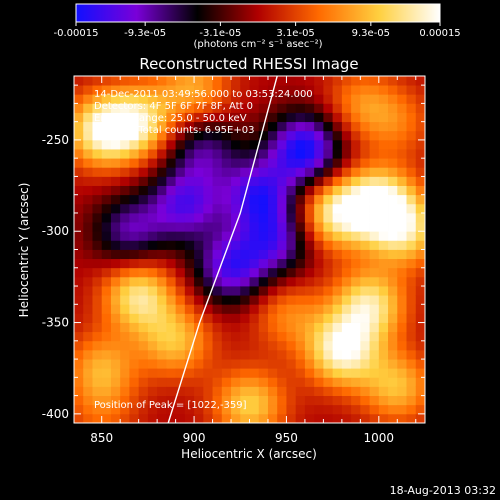 This screenshot has height=500, width=500. Describe the element at coordinates (24, 250) in the screenshot. I see `y-axis-label: Heliocentric Y (arcsec)` at that location.